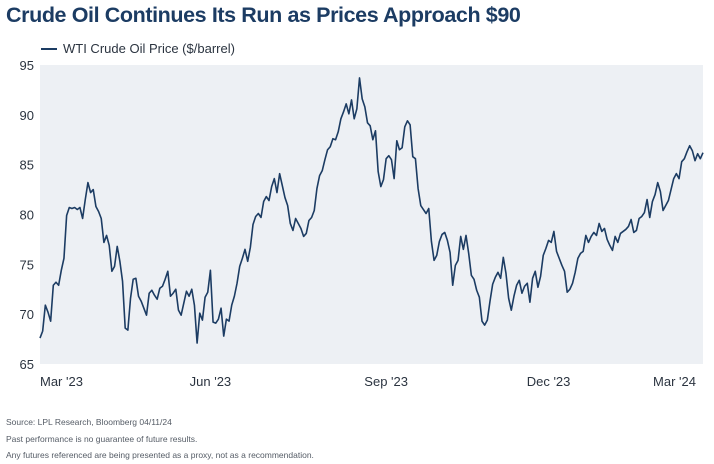 This screenshot has height=464, width=714. What do you see at coordinates (89, 422) in the screenshot?
I see `source-note: Source: LPL Research, Bloomberg 04/11/24` at bounding box center [89, 422].